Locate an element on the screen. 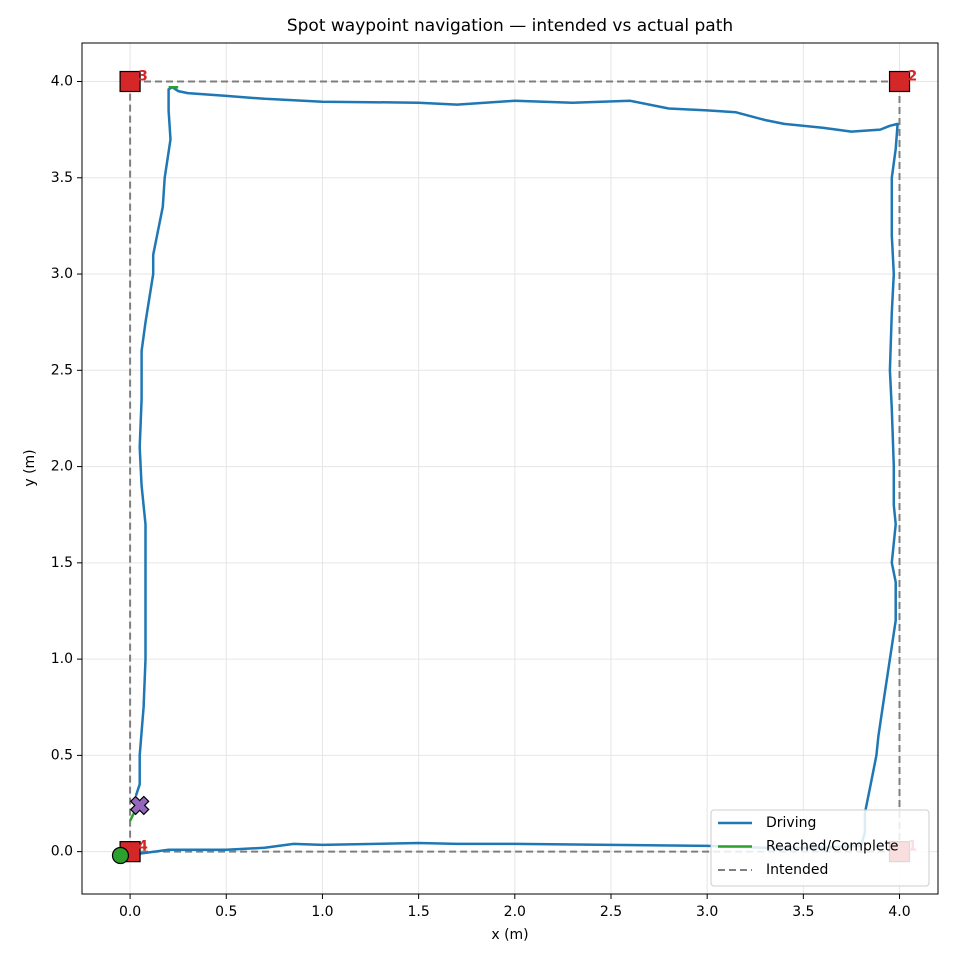  y-tick-label: 3.5 is located at coordinates (62, 178).